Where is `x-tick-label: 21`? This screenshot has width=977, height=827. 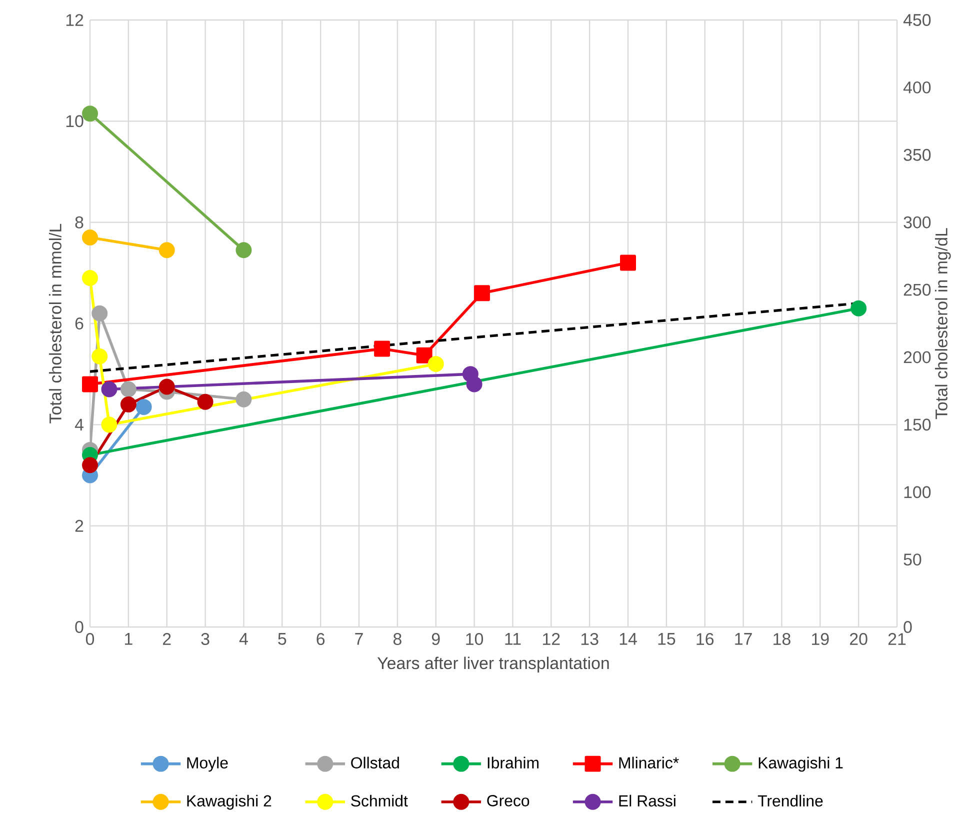
x-tick-label: 21 is located at coordinates (897, 639).